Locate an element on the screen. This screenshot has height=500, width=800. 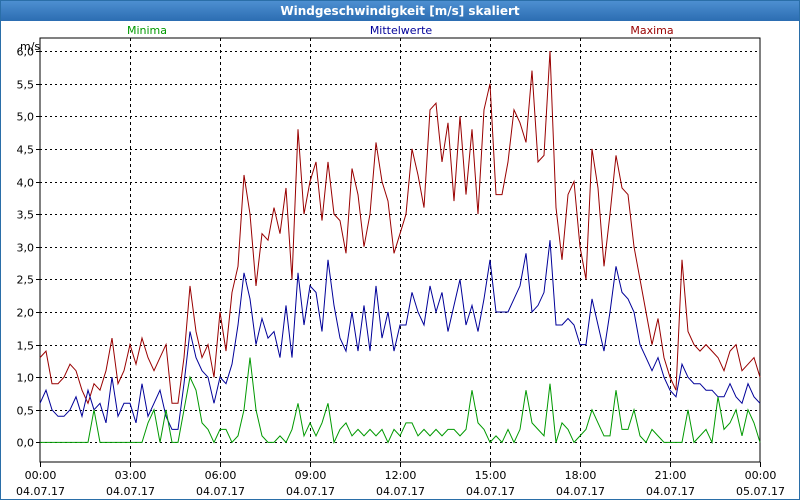
x-tick-time-label: 15:00 is located at coordinates (491, 475).